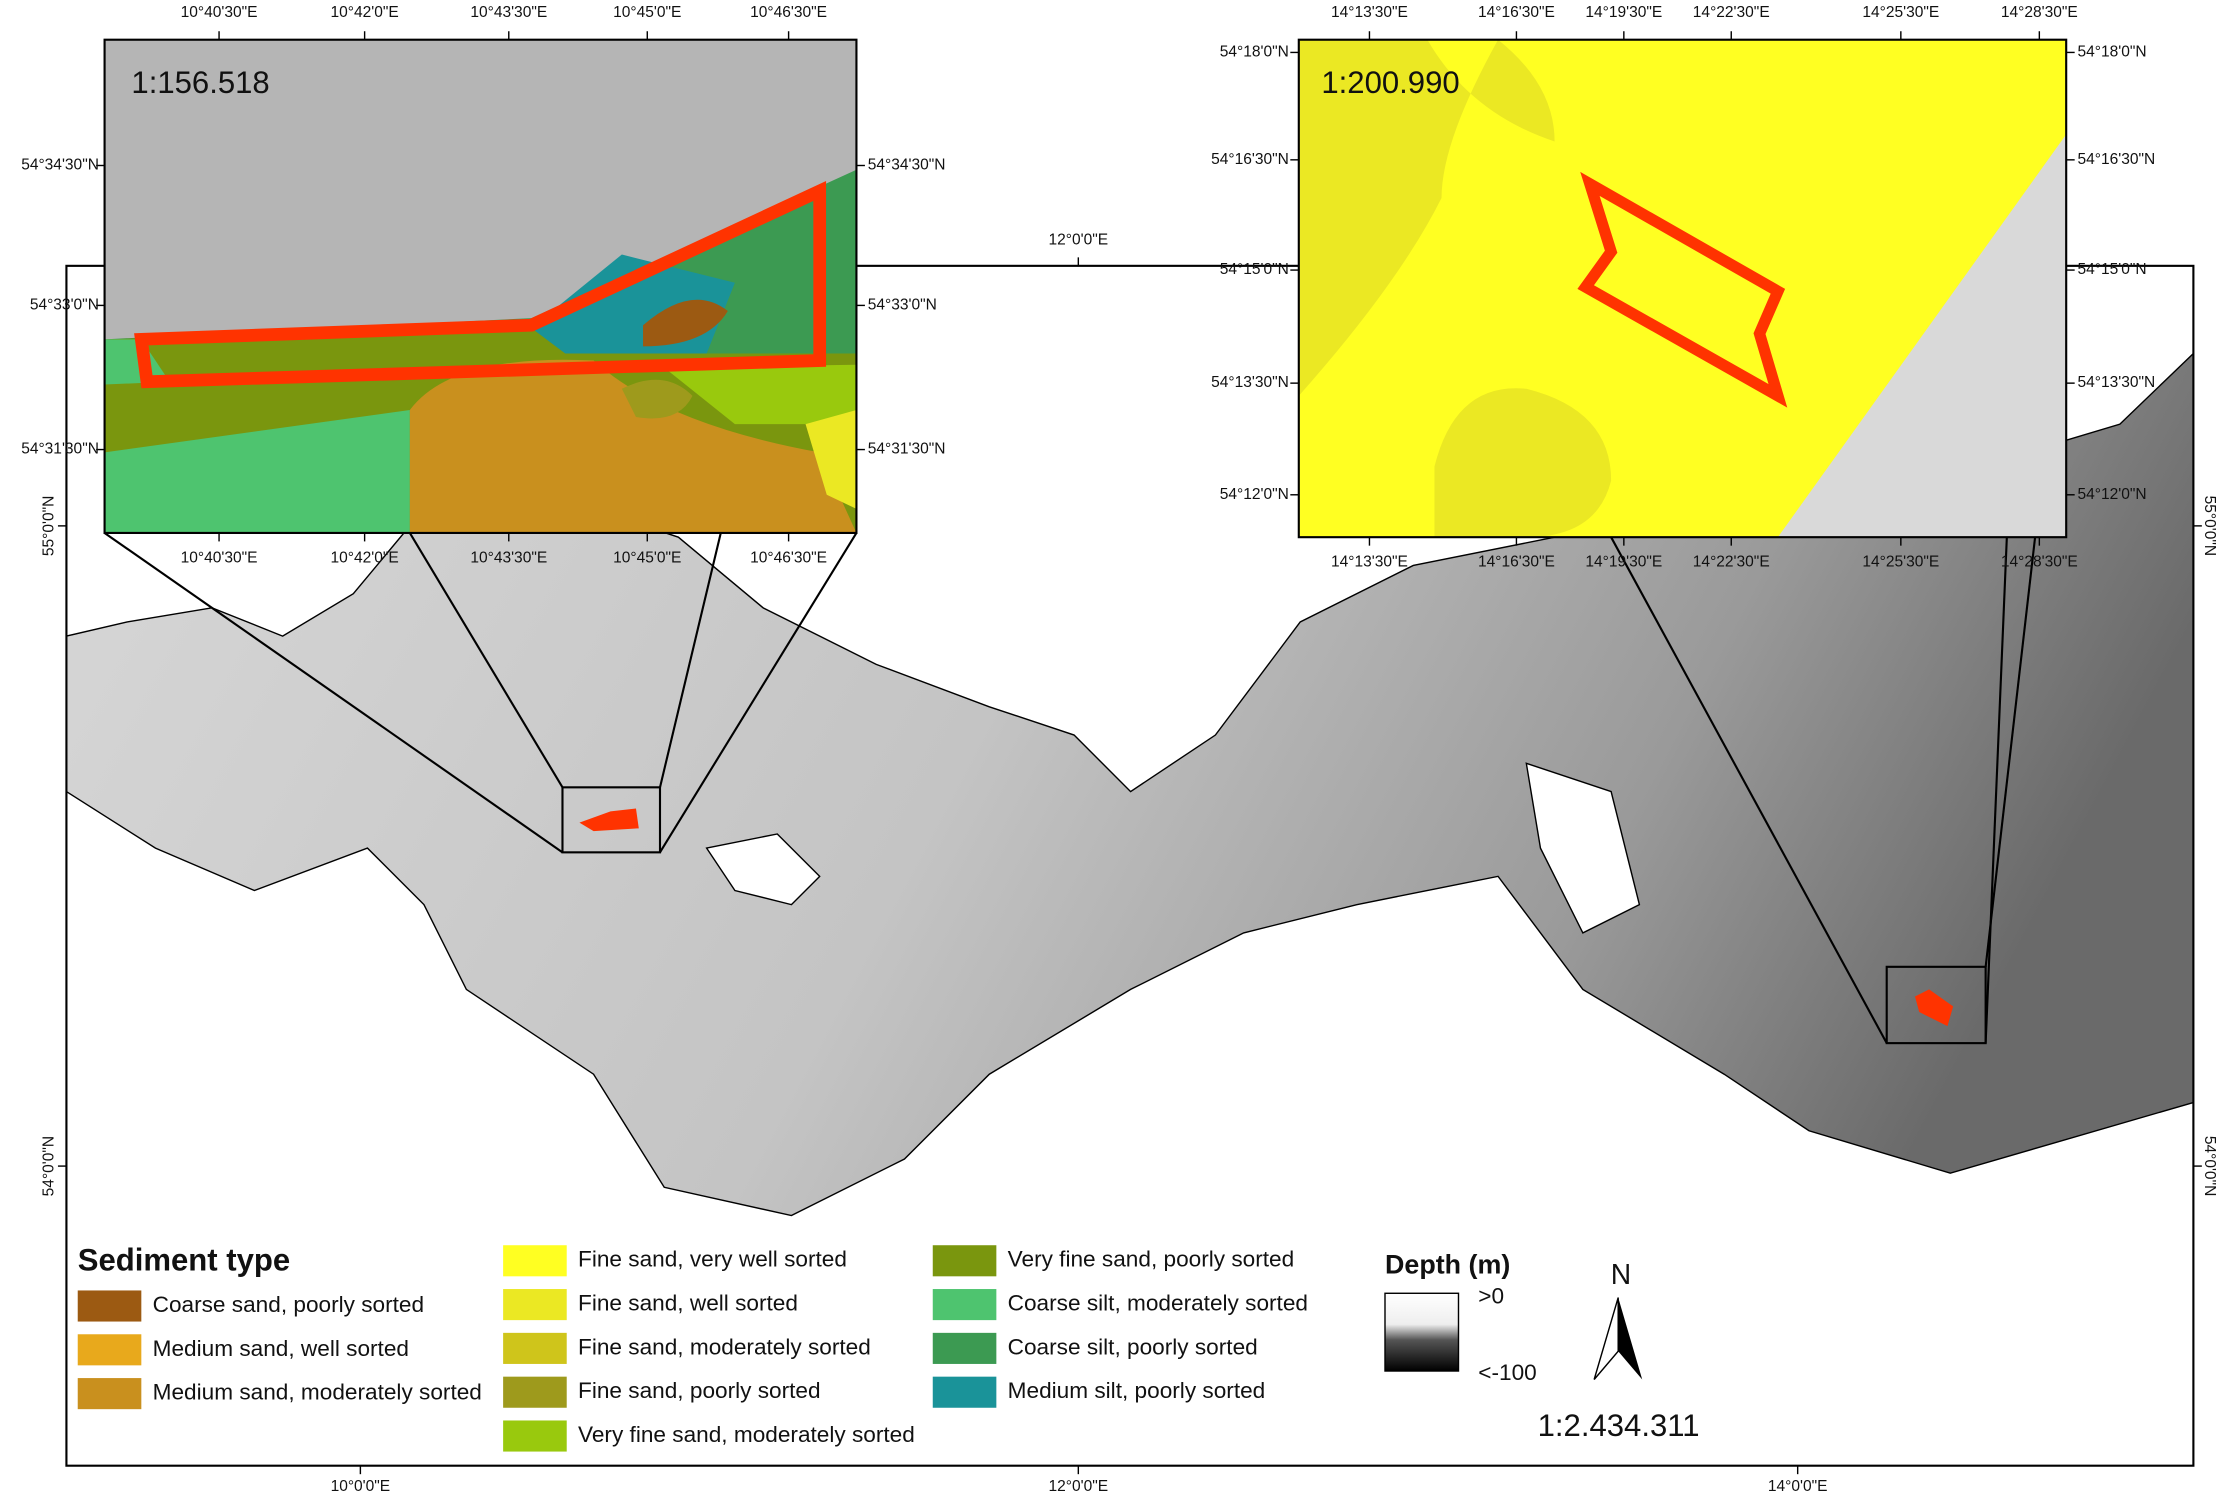  What do you see at coordinates (688, 1303) in the screenshot?
I see `legend-label: Fine sand, well sorted` at bounding box center [688, 1303].